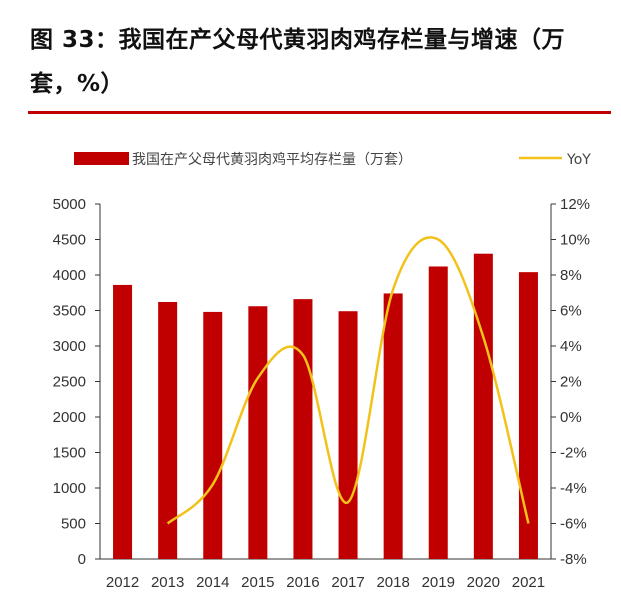 The image size is (621, 610). I want to click on right-tick-label: 12%, so click(575, 204).